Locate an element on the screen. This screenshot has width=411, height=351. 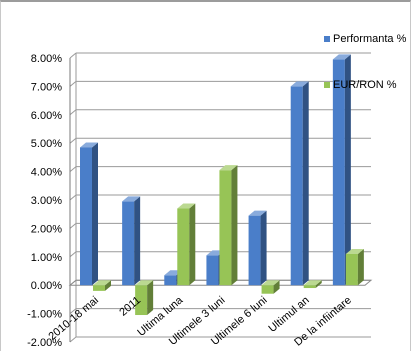
y-tick-label: -1.00% is located at coordinates (44, 315).